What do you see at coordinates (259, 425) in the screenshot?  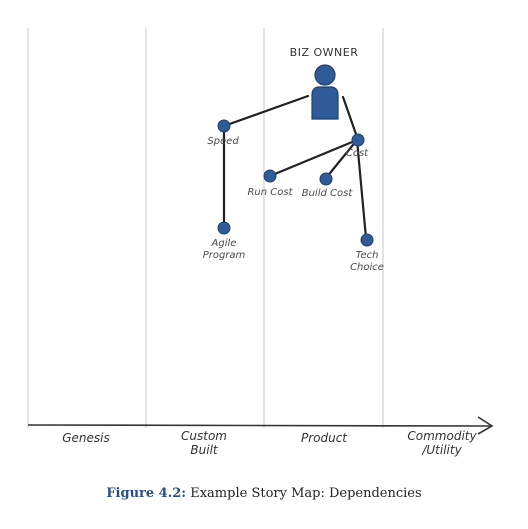 I see `evolution-axis` at bounding box center [259, 425].